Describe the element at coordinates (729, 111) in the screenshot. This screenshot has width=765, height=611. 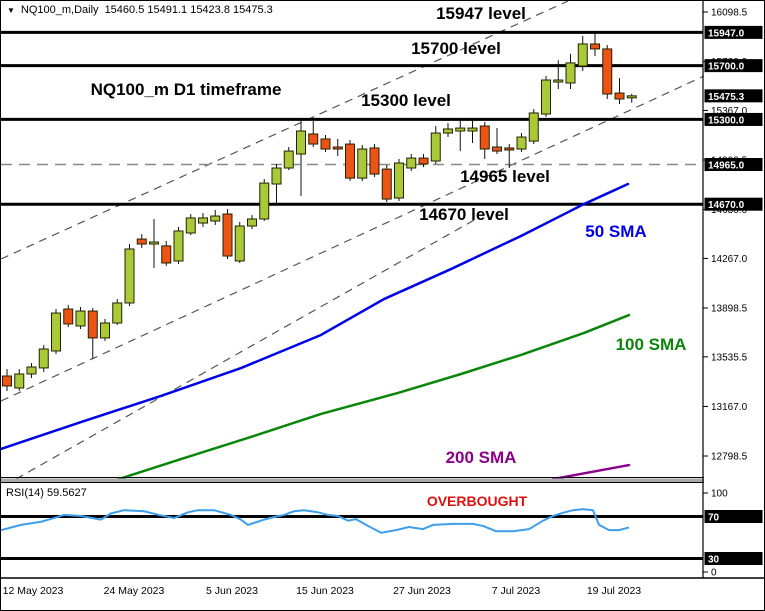
I see `svg-text: 15367.0` at that location.